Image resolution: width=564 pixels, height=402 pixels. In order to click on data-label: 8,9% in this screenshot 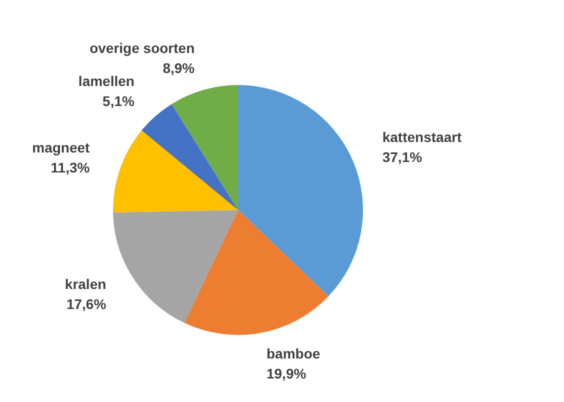, I will do `click(179, 68)`.